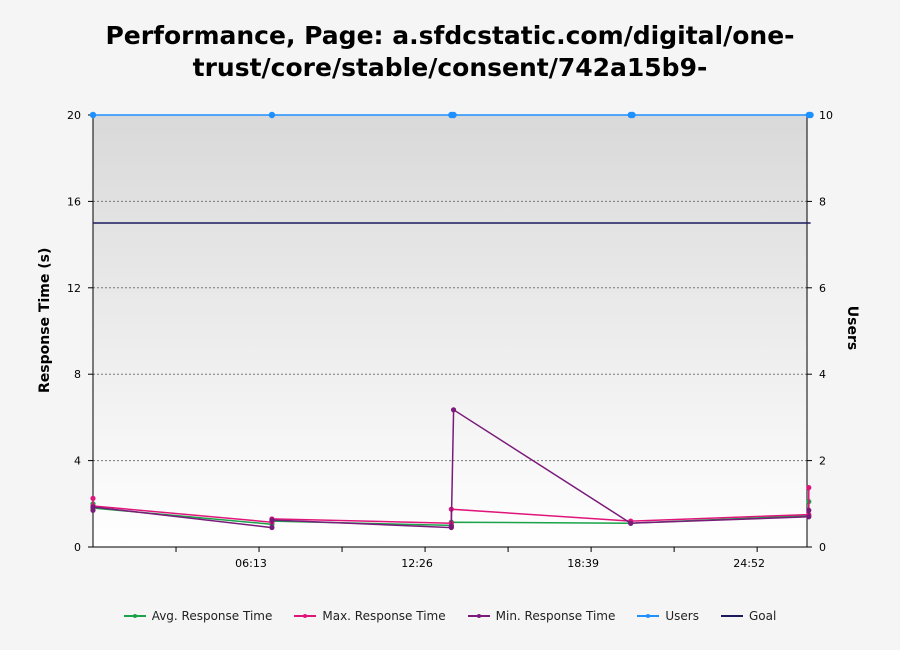 The image size is (900, 650). I want to click on x-tick-label: 06:13, so click(251, 563).